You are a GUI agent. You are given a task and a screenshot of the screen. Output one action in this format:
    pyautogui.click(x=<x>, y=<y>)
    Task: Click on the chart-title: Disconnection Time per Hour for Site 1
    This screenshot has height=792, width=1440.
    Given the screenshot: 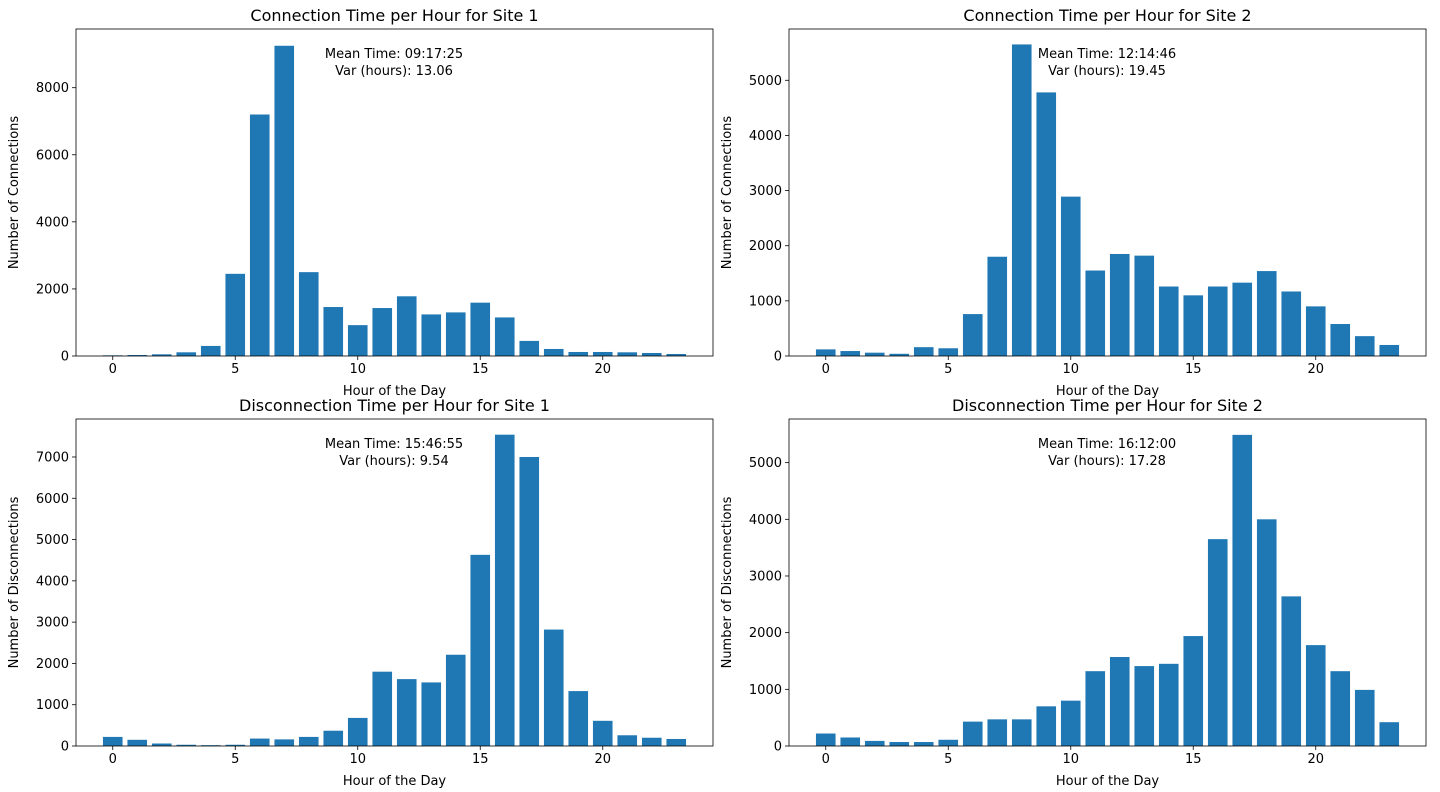 What is the action you would take?
    pyautogui.click(x=394, y=405)
    